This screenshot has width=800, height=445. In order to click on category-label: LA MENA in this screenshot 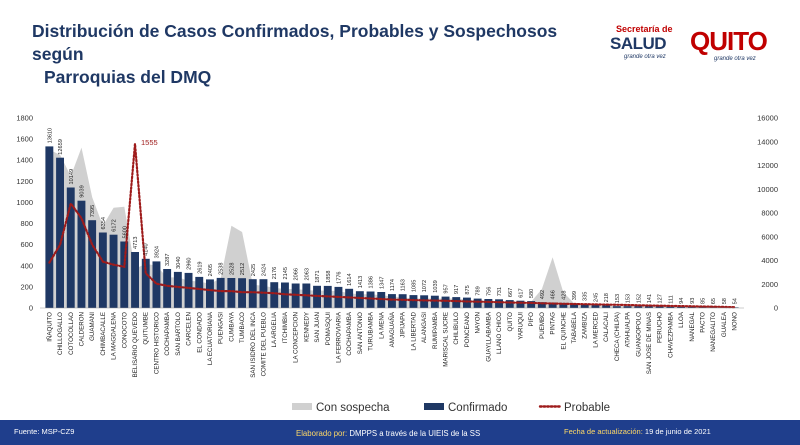, I will do `click(381, 325)`.